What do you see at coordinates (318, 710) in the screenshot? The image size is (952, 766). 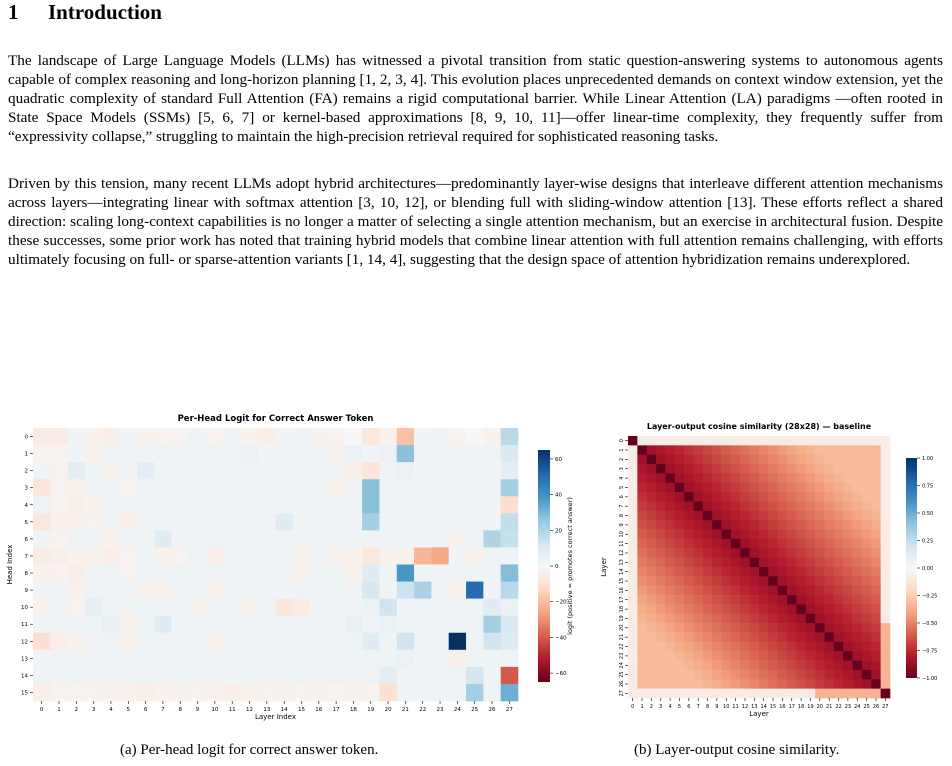 I see `x-tick-label: 16` at bounding box center [318, 710].